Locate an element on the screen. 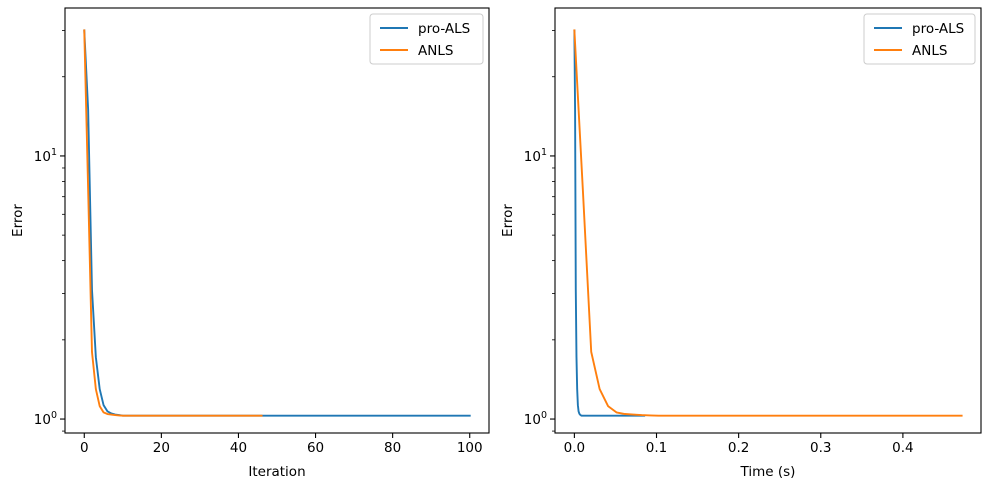 Image resolution: width=990 pixels, height=490 pixels. x-tick-label: 0.3 is located at coordinates (820, 448).